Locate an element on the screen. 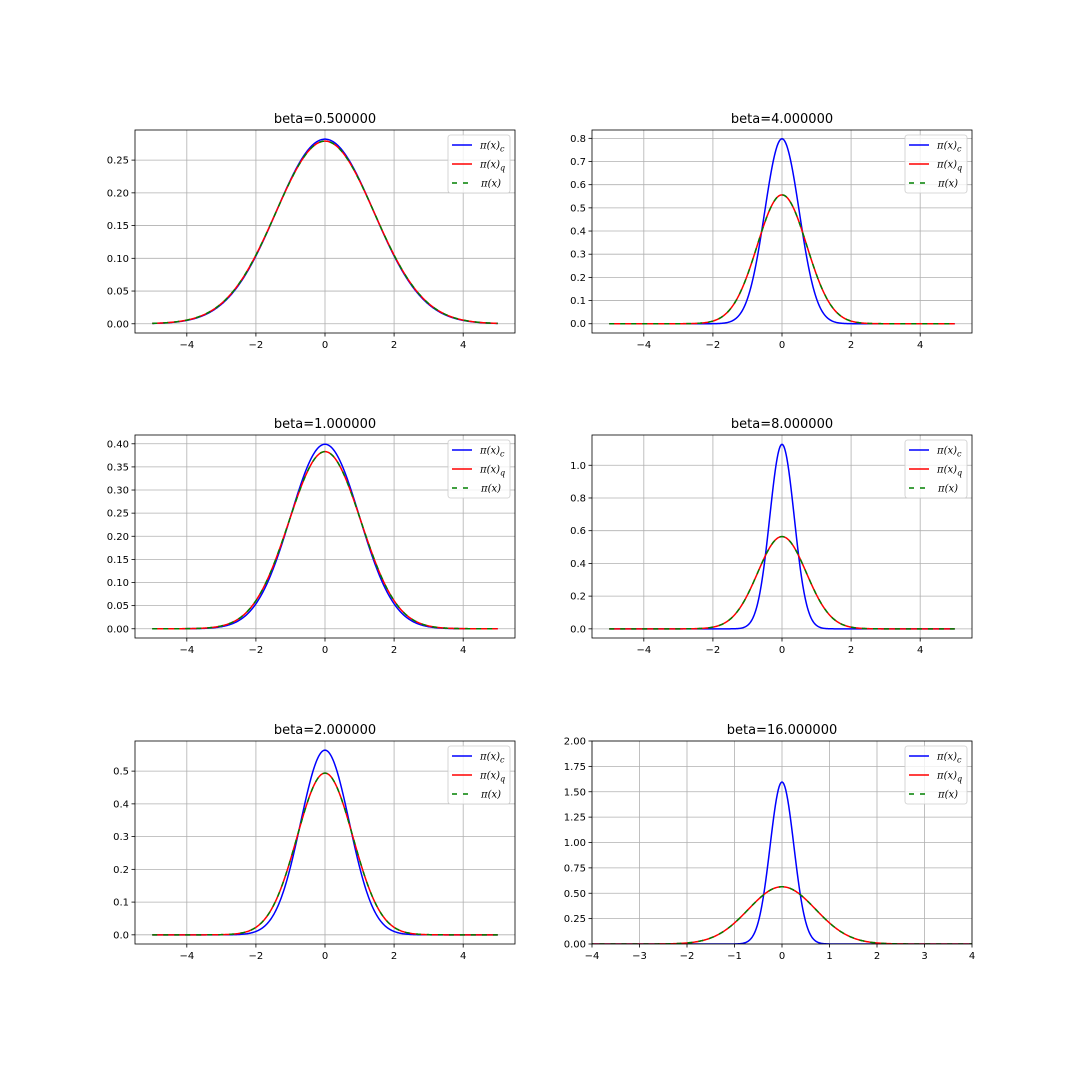 Image resolution: width=1080 pixels, height=1080 pixels. y-tick-label: 0.35 is located at coordinates (118, 467).